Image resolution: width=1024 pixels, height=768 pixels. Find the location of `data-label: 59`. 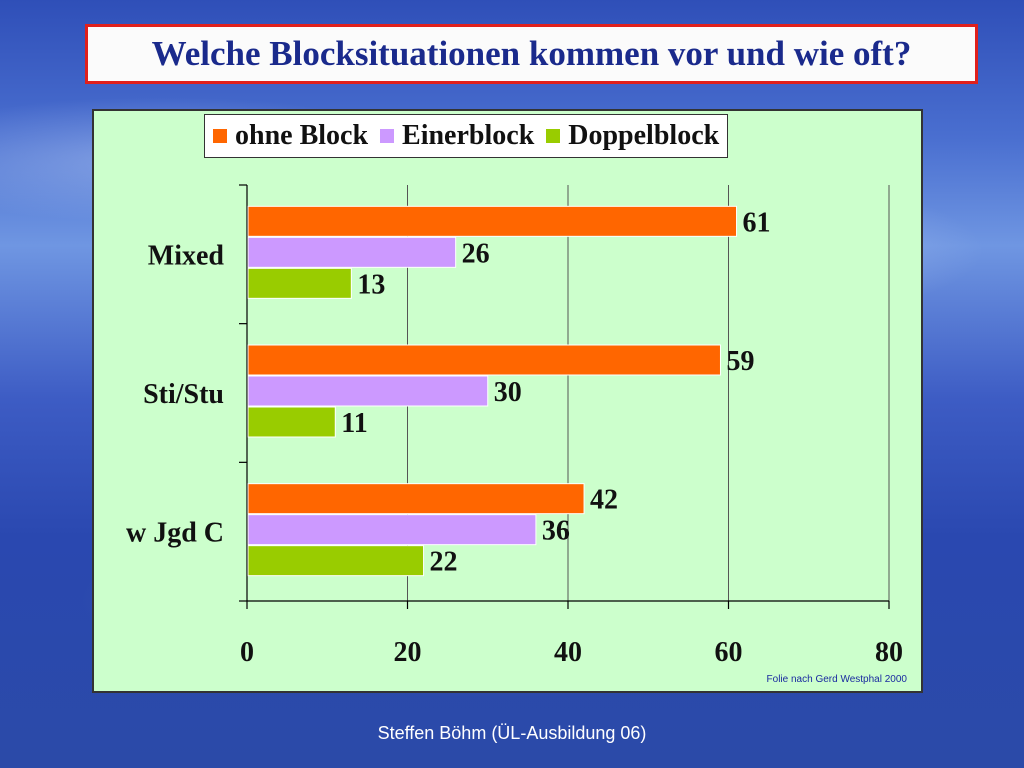

data-label: 59 is located at coordinates (740, 361).